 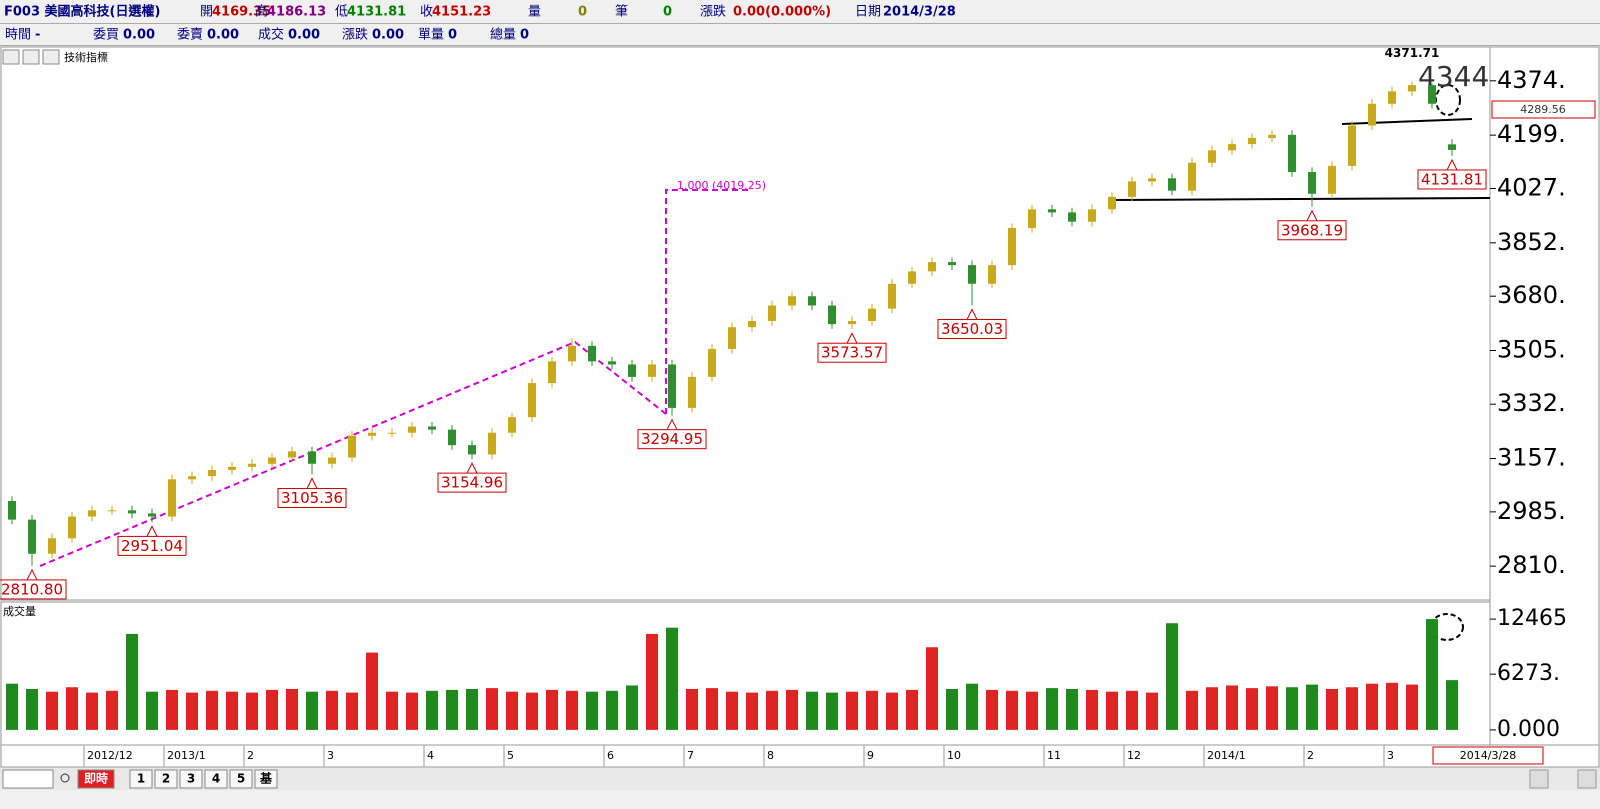 What do you see at coordinates (139, 35) in the screenshot?
I see `tick-value: 0.00` at bounding box center [139, 35].